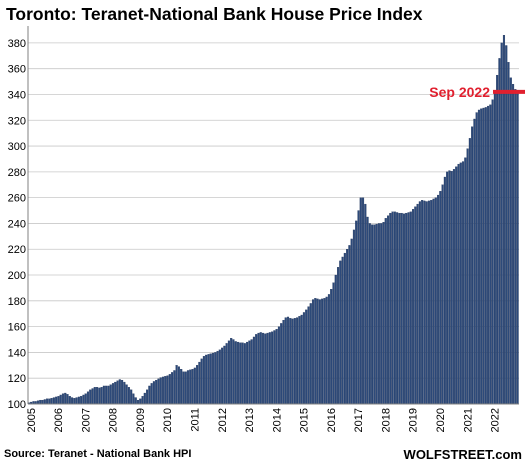 This screenshot has height=468, width=528. What do you see at coordinates (332, 420) in the screenshot?
I see `x-tick-label: 2016` at bounding box center [332, 420].